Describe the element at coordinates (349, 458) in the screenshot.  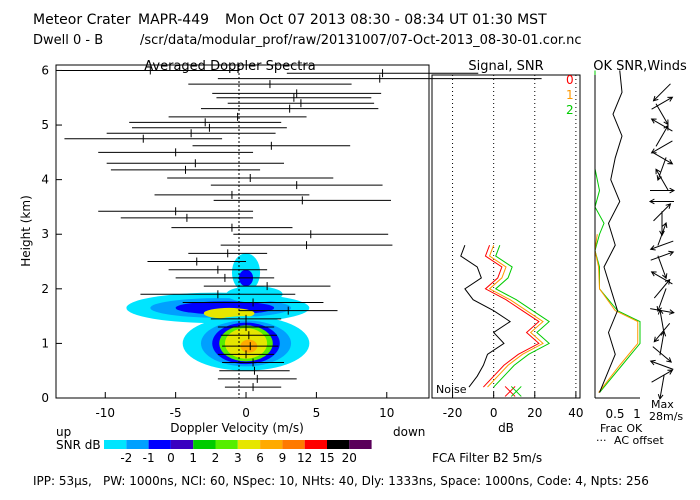
I see `colorbar-label-10: 20` at that location.